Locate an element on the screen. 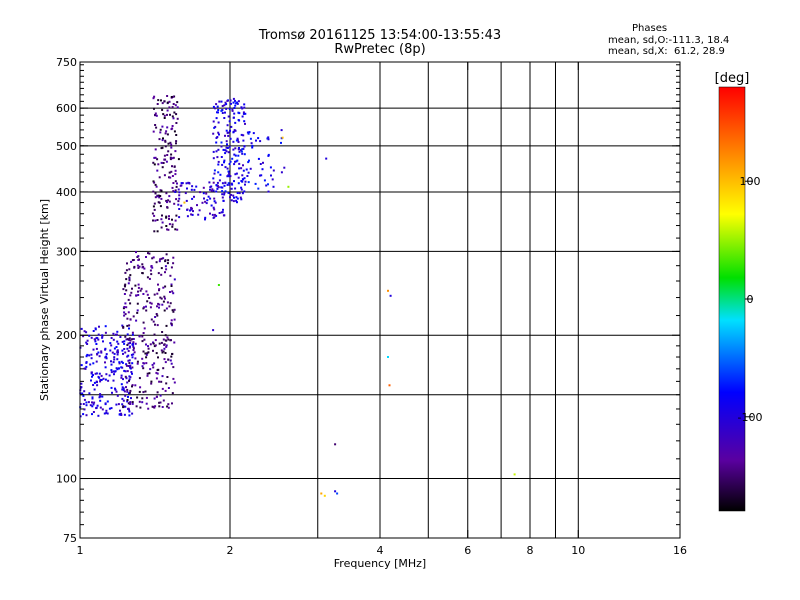 The image size is (800, 600). x-tick-label: 2 is located at coordinates (230, 550).